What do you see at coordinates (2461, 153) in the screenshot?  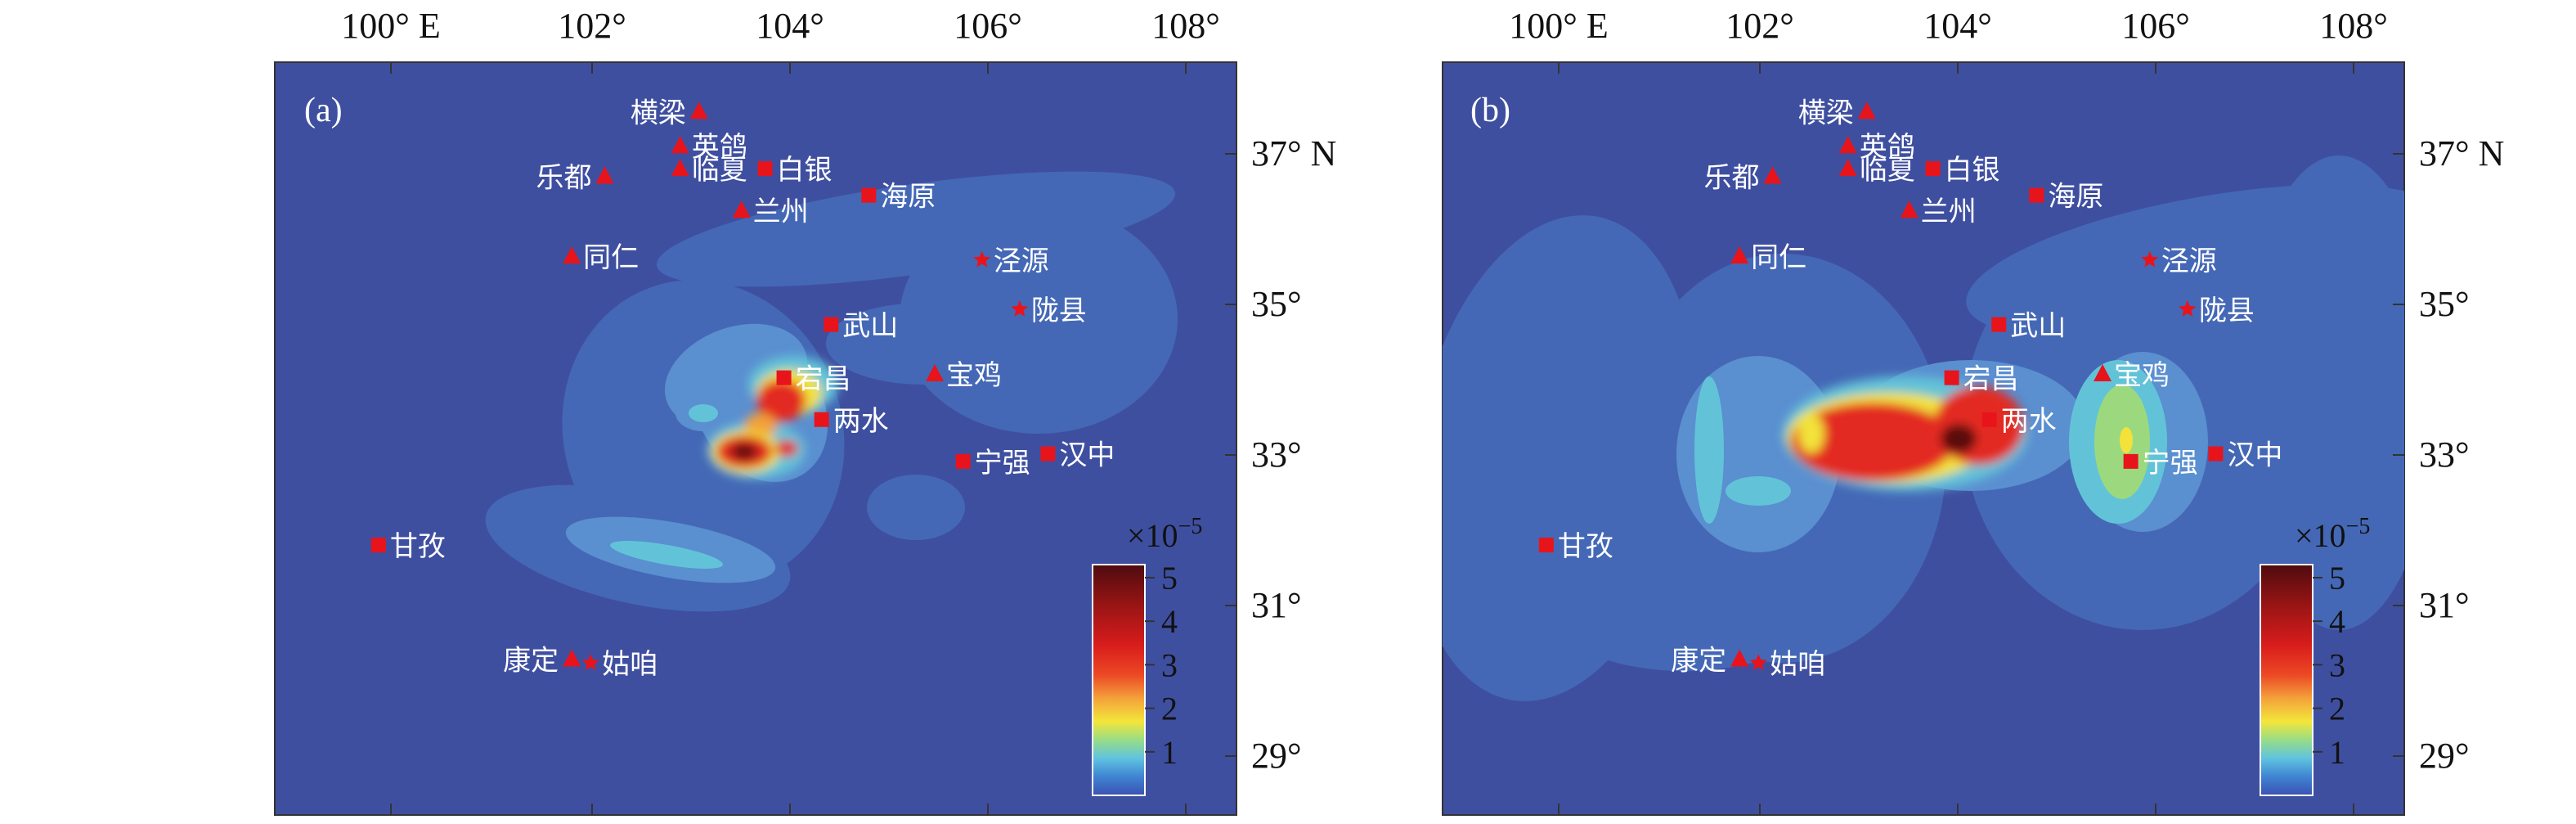 I see `y-tick-label: 37° N` at bounding box center [2461, 153].